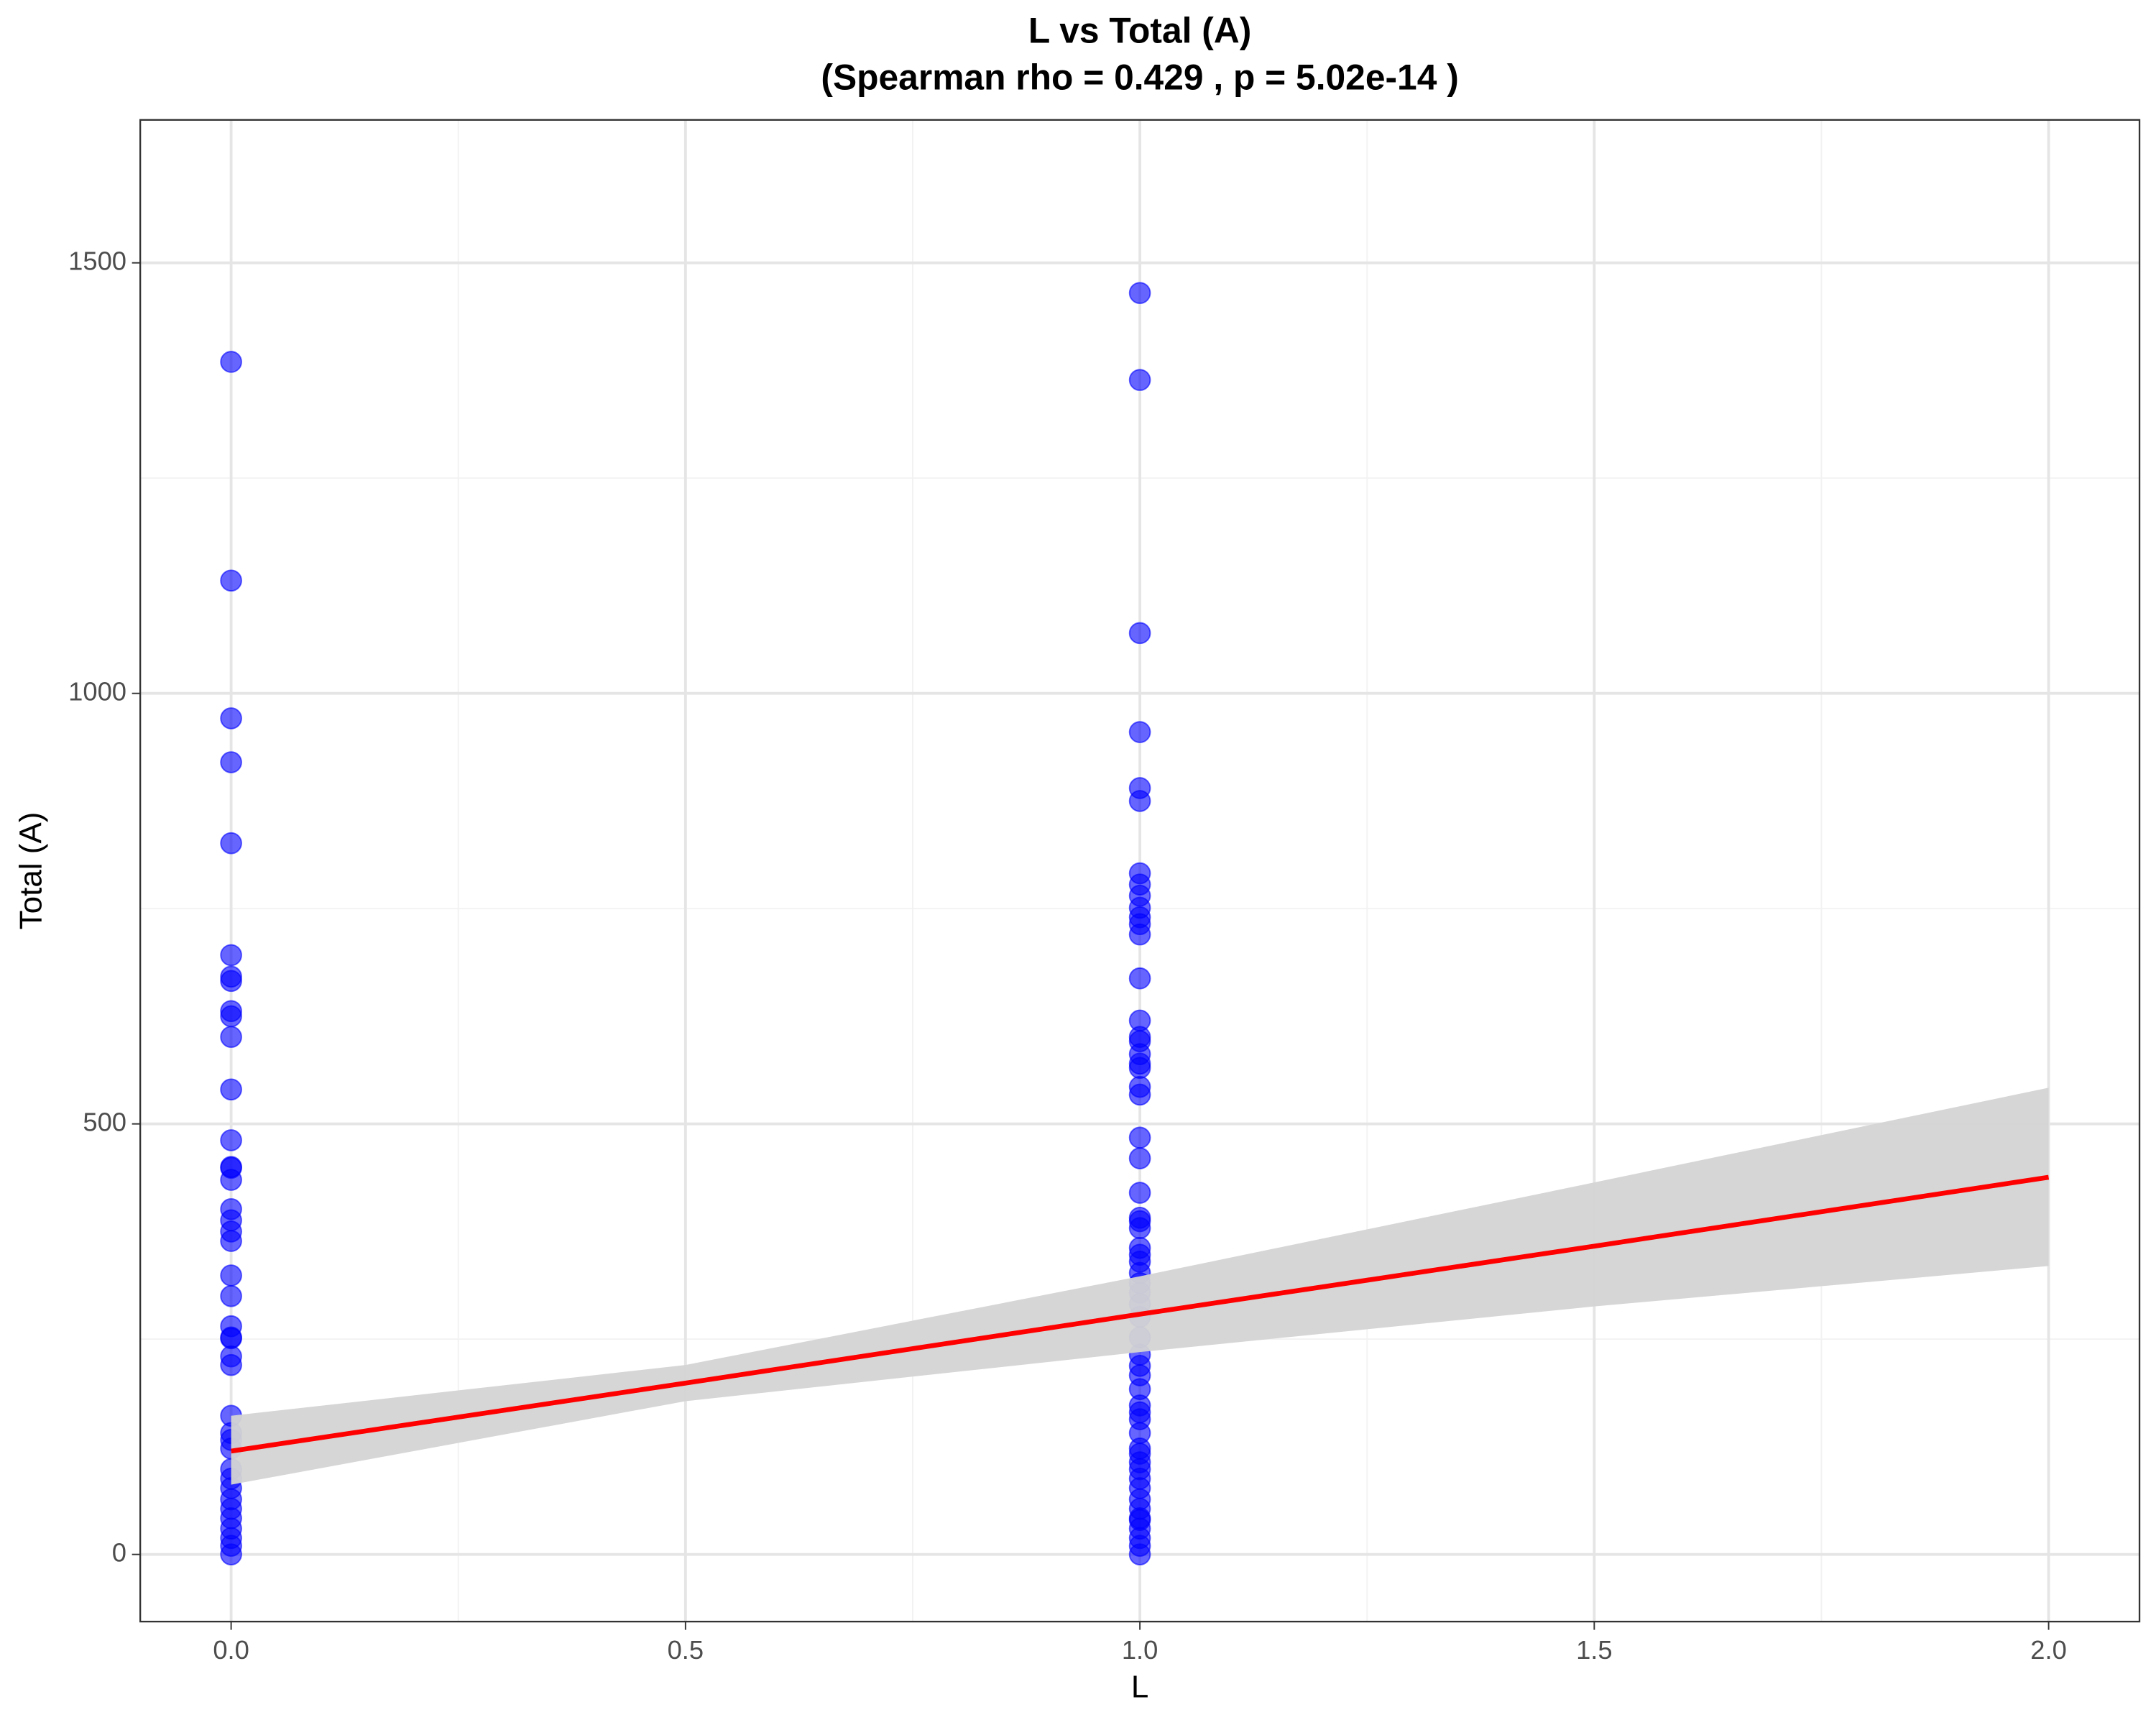 This screenshot has height=1725, width=2156. Describe the element at coordinates (97, 691) in the screenshot. I see `y-tick-label: 1000` at that location.